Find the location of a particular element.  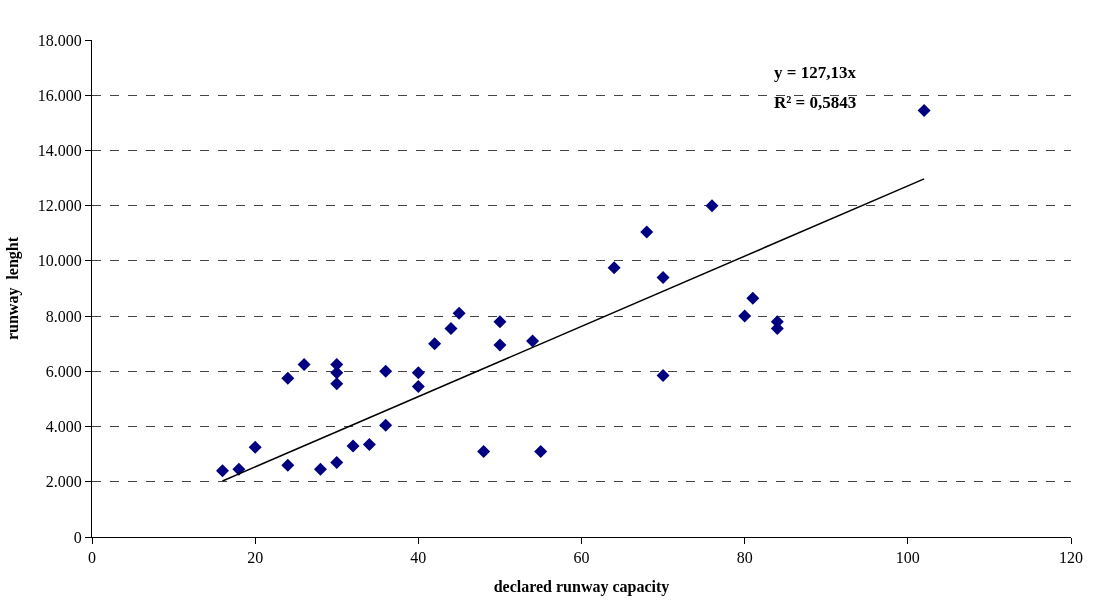

y-tick-label: 8.000 is located at coordinates (63, 316).